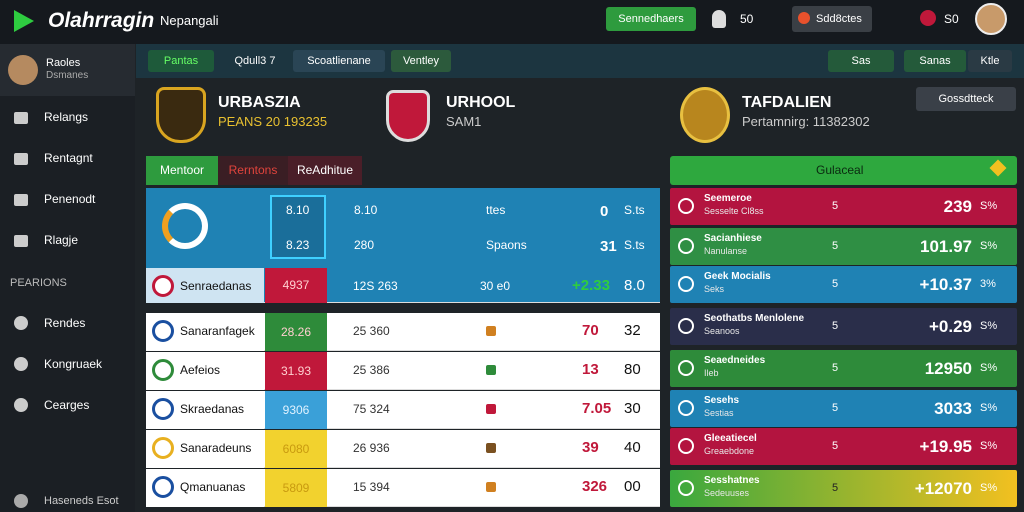 This screenshot has width=1024, height=512. Describe the element at coordinates (953, 408) in the screenshot. I see `panel-row-value: 3033` at that location.